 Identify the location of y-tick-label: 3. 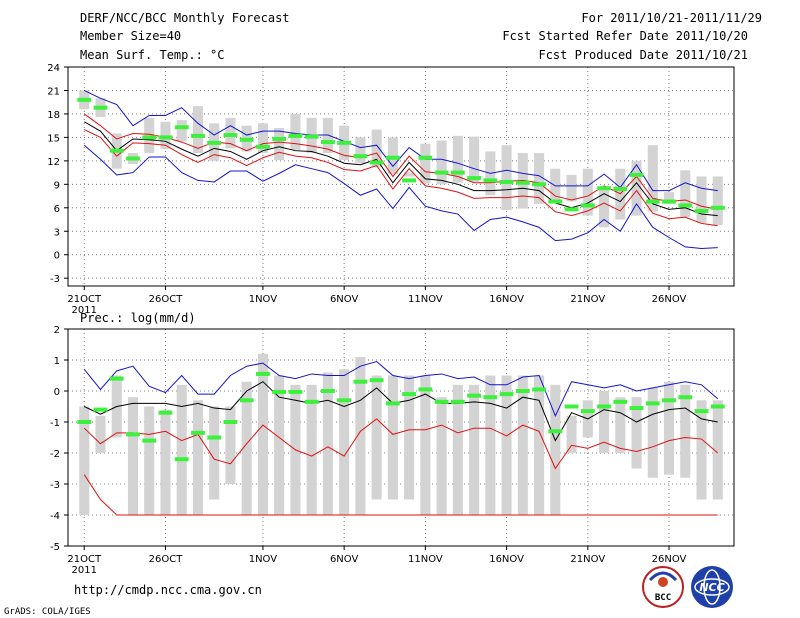
(57, 232).